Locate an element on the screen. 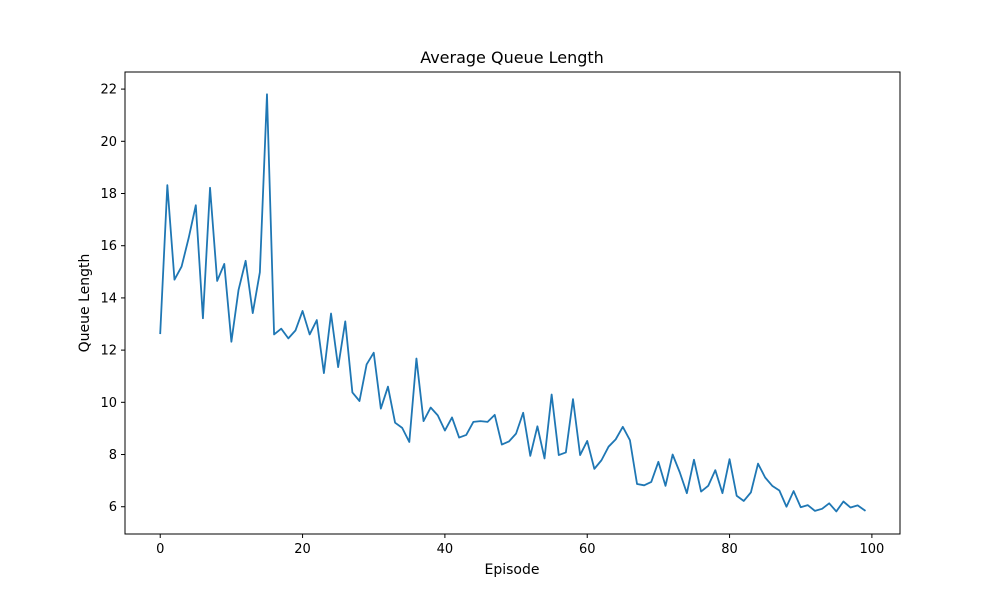  y-axis: 6 8 10 12 14 16 18 20 22 is located at coordinates (112, 299).